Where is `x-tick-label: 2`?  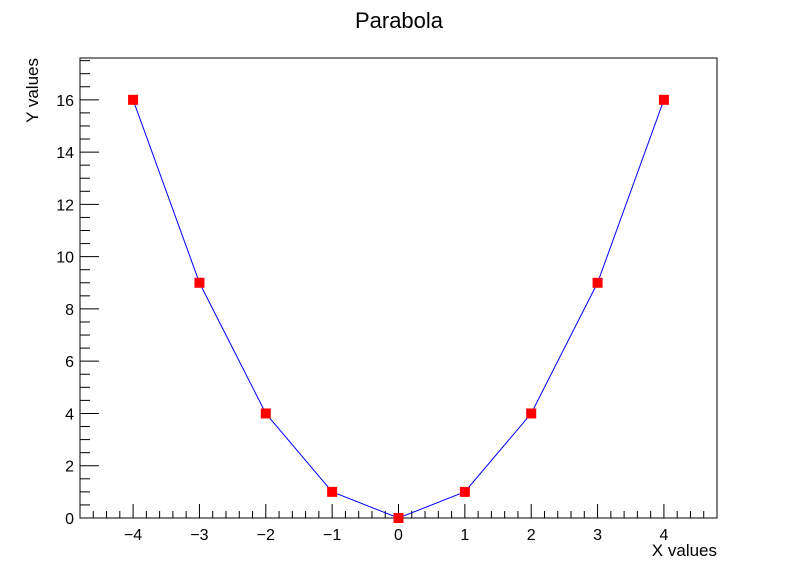
x-tick-label: 2 is located at coordinates (531, 535).